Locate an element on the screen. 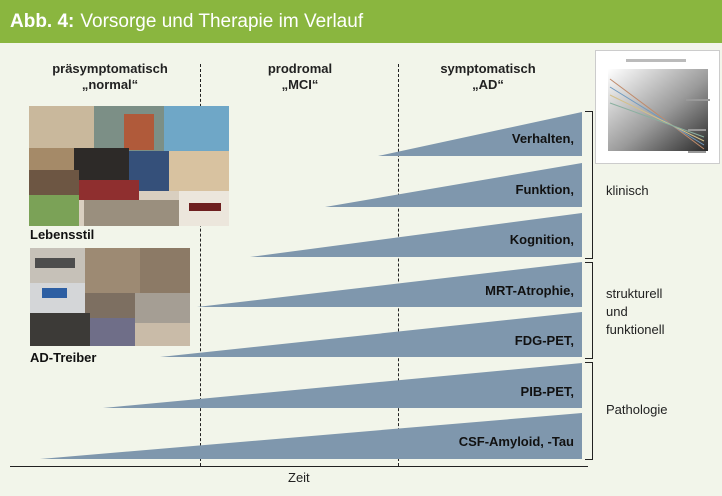 This screenshot has height=496, width=722. ad-drivers-photo-collage is located at coordinates (110, 297).